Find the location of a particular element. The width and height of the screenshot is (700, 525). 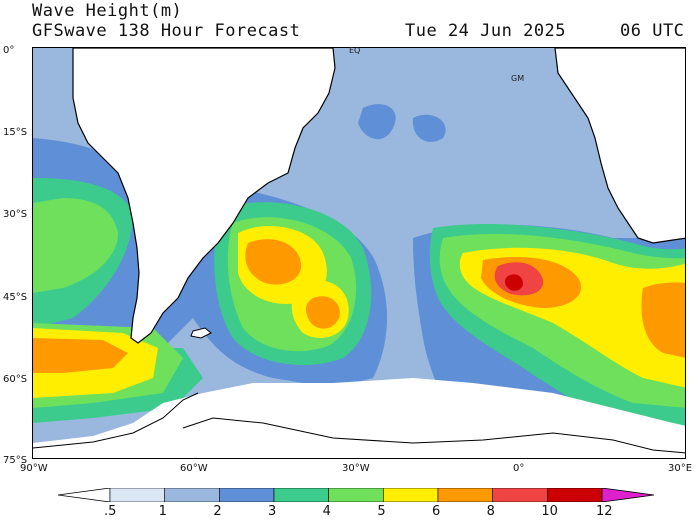

lon-label-60w: 60°W is located at coordinates (194, 468).